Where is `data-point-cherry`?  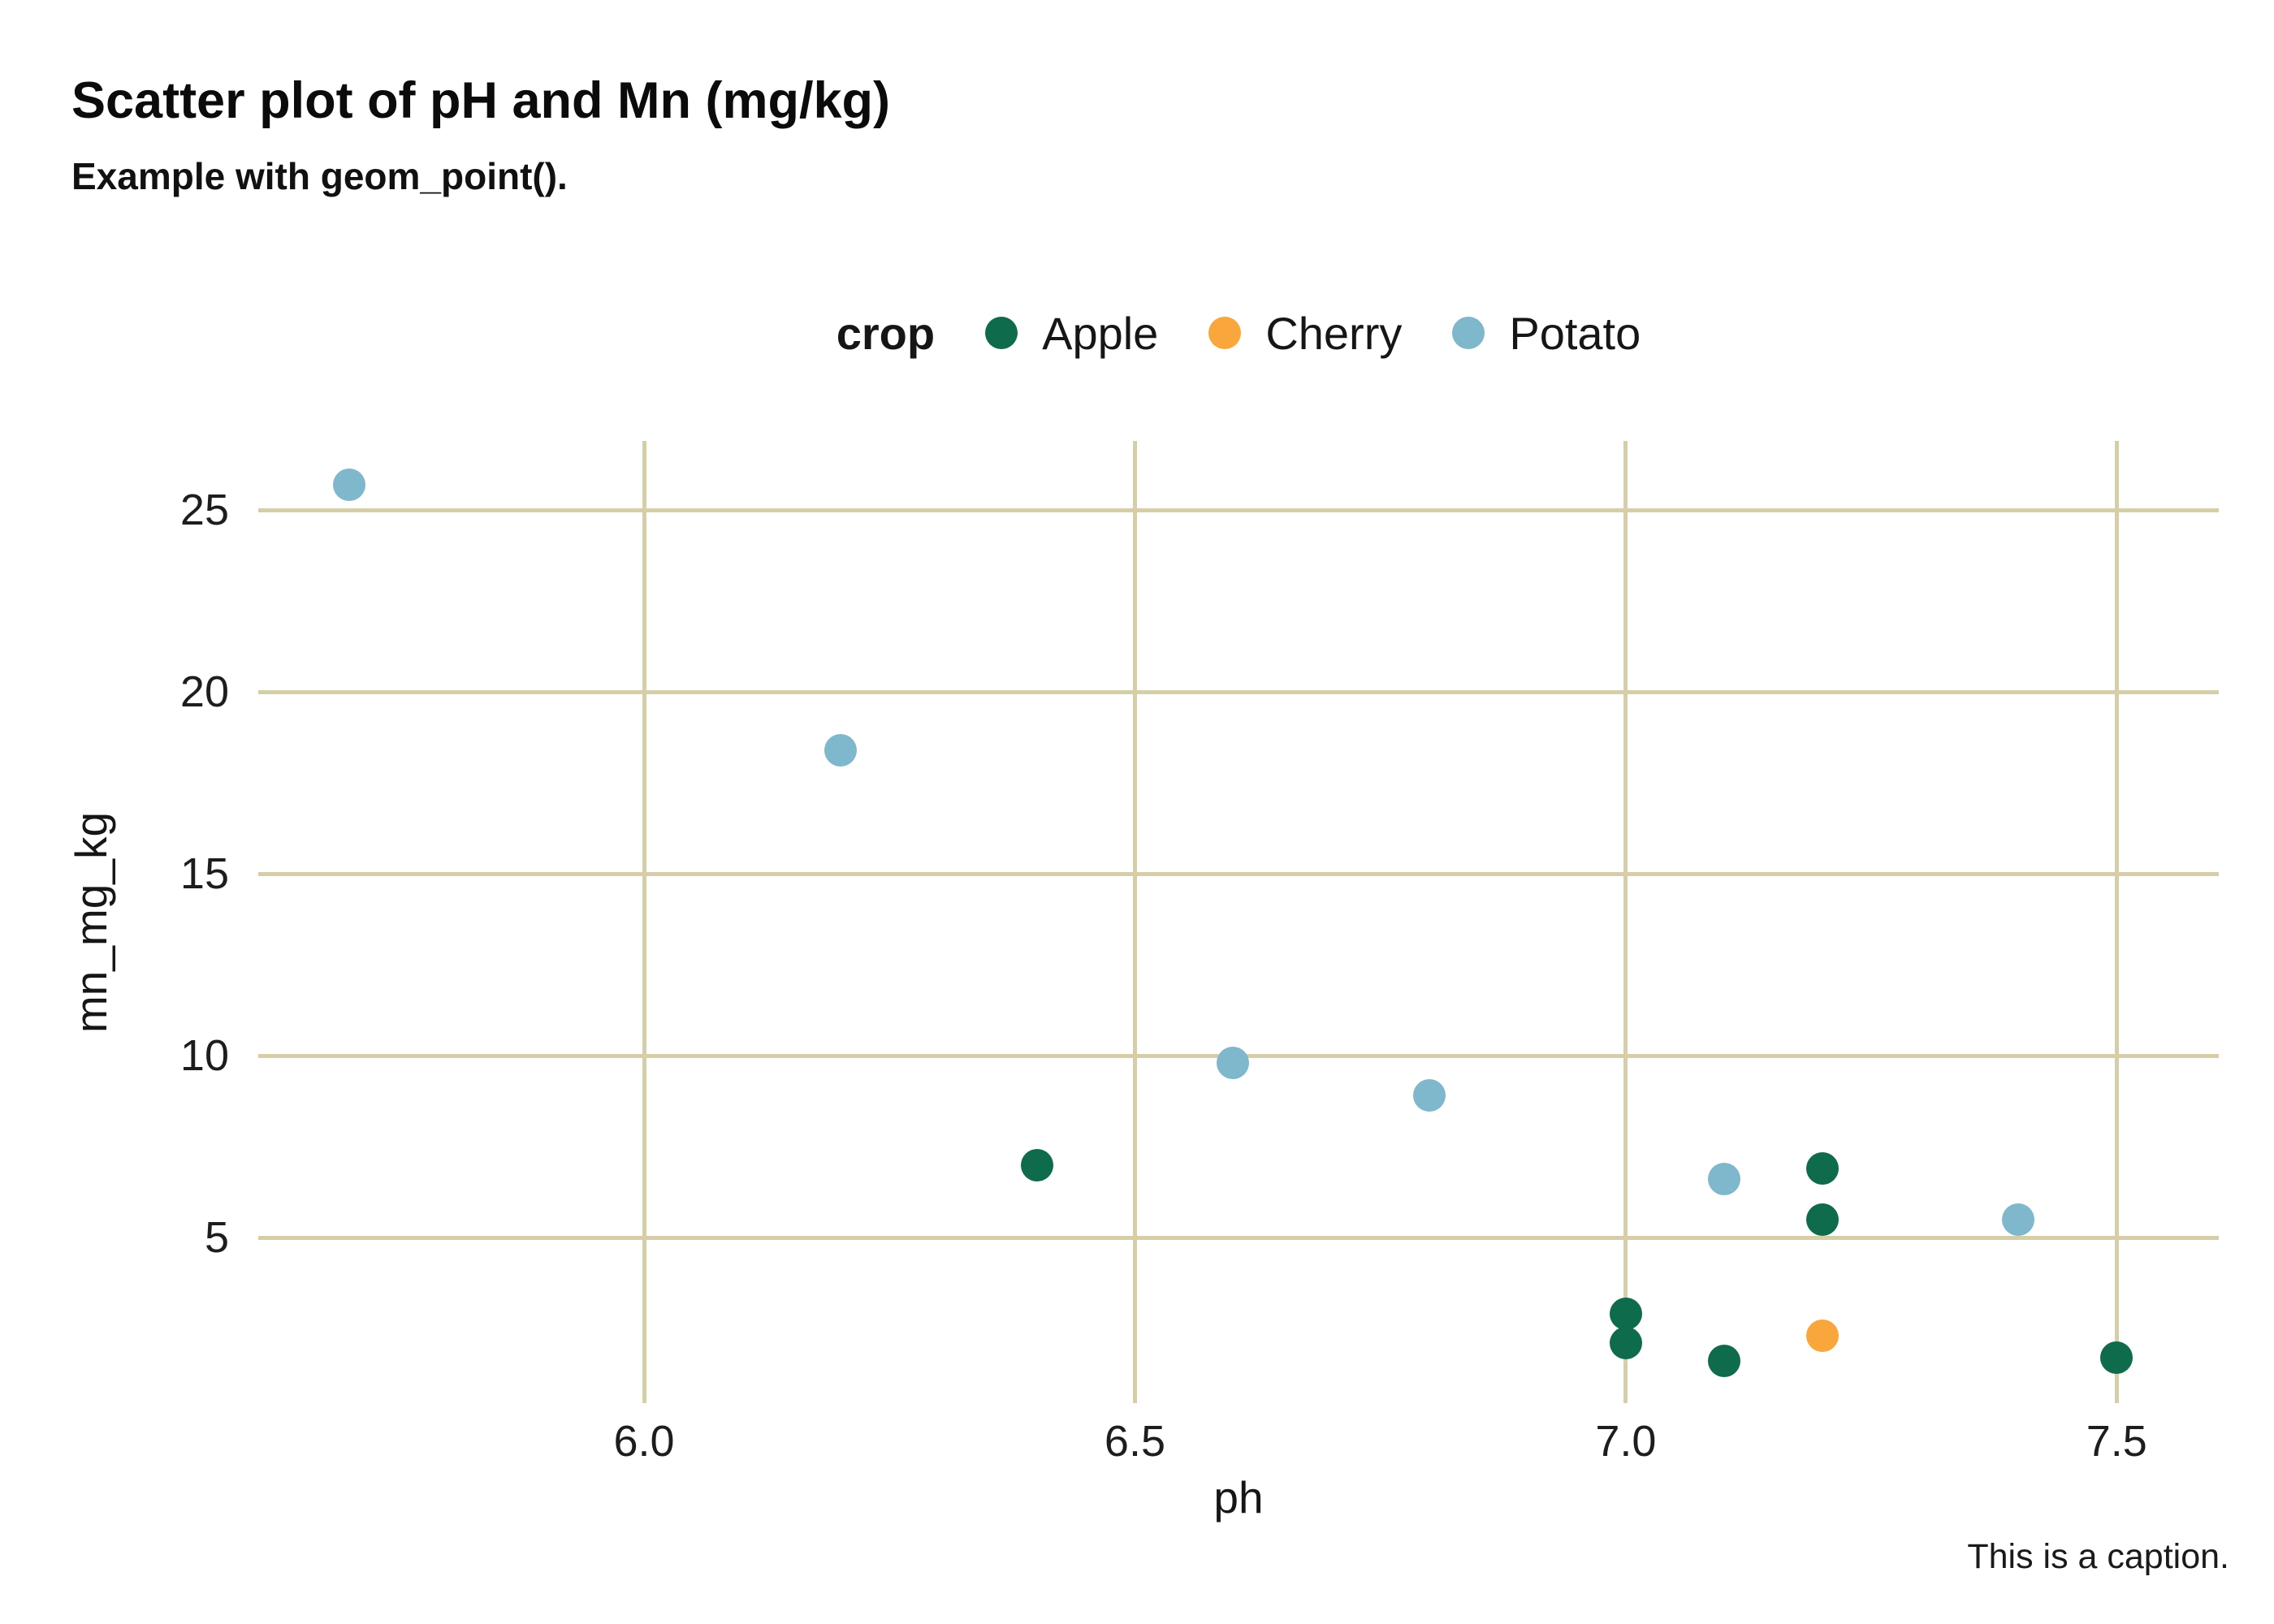 data-point-cherry is located at coordinates (1822, 1337).